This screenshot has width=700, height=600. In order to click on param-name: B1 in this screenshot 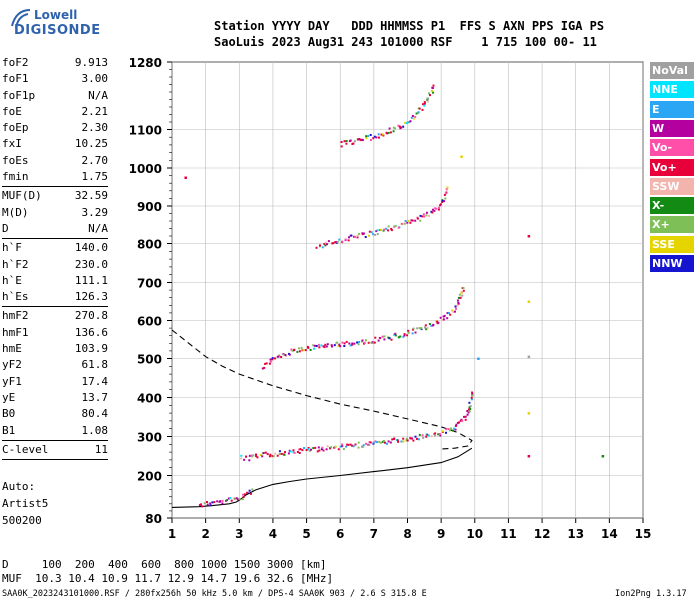, I will do `click(9, 430)`.